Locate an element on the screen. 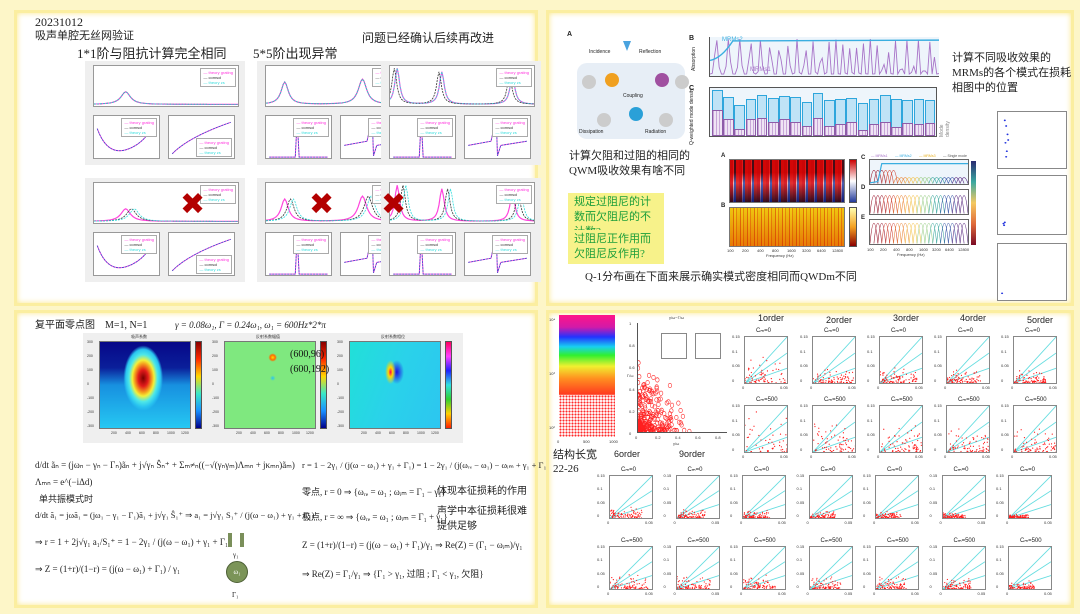  impedance-axes: — theory grating— comsol— theory zs is located at coordinates (422, 254).